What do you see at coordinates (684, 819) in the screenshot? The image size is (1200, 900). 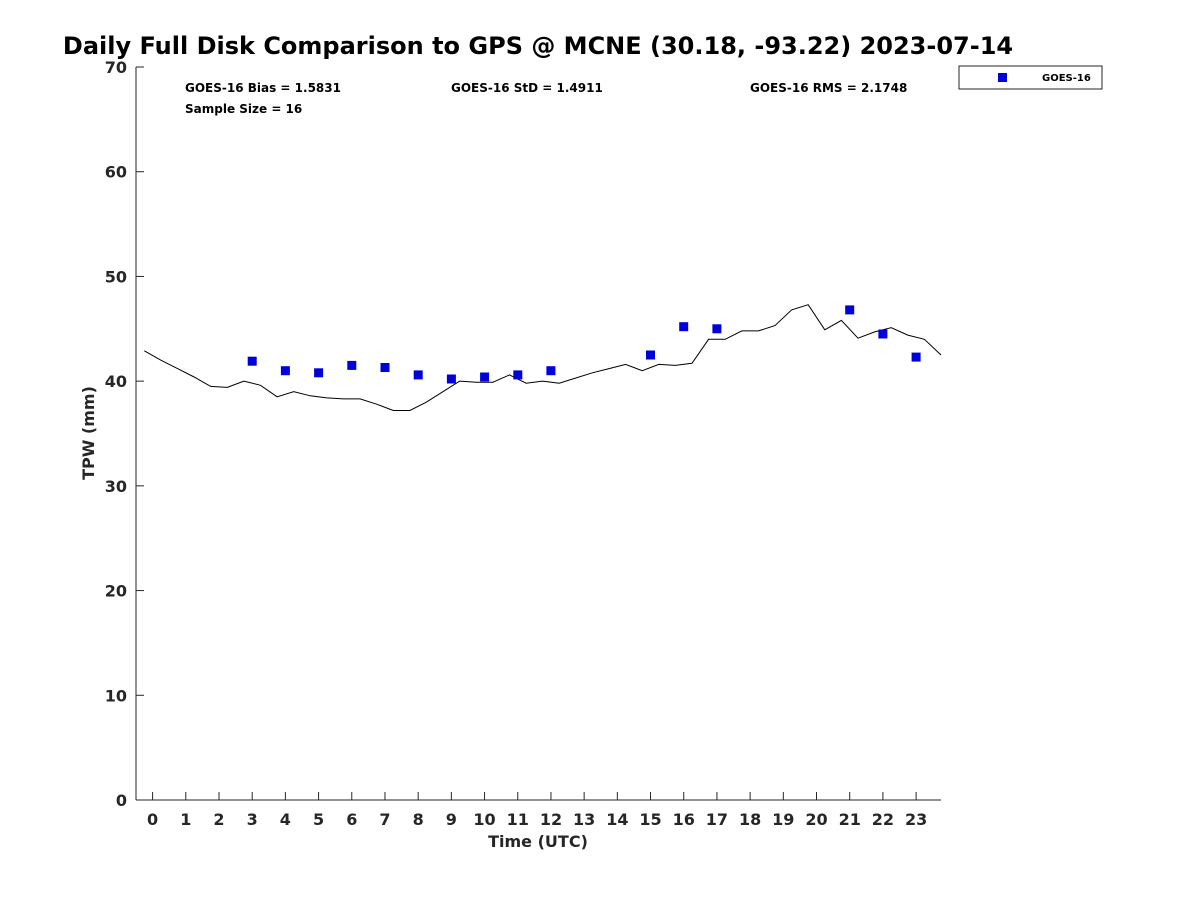 I see `x-tick-label: 16` at bounding box center [684, 819].